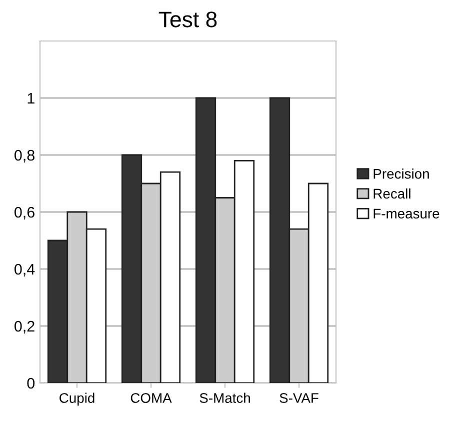  Describe the element at coordinates (77, 399) in the screenshot. I see `x-tick-label: Cupid` at that location.